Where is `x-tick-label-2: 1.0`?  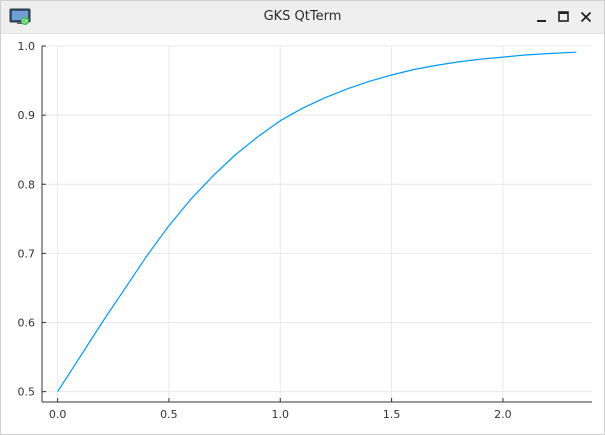
x-tick-label-2: 1.0 is located at coordinates (281, 414).